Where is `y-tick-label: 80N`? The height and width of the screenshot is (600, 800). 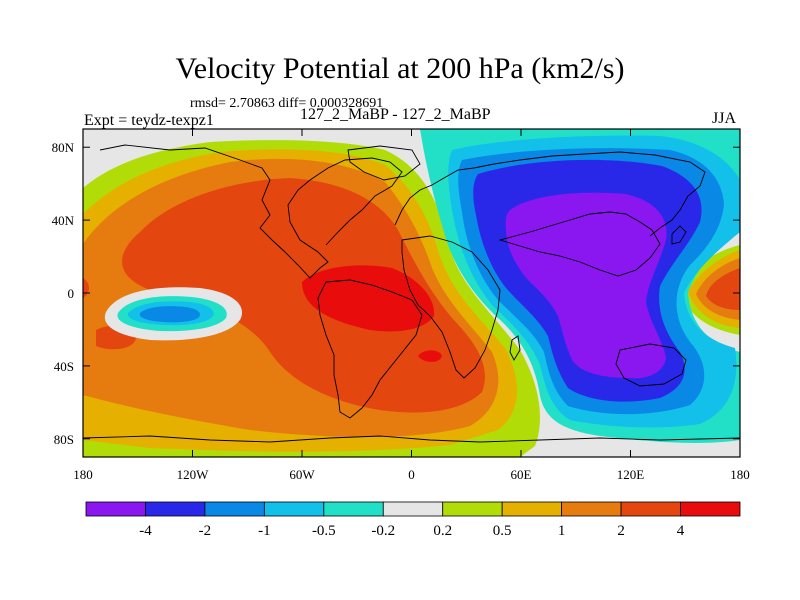
y-tick-label: 80N is located at coordinates (63, 147).